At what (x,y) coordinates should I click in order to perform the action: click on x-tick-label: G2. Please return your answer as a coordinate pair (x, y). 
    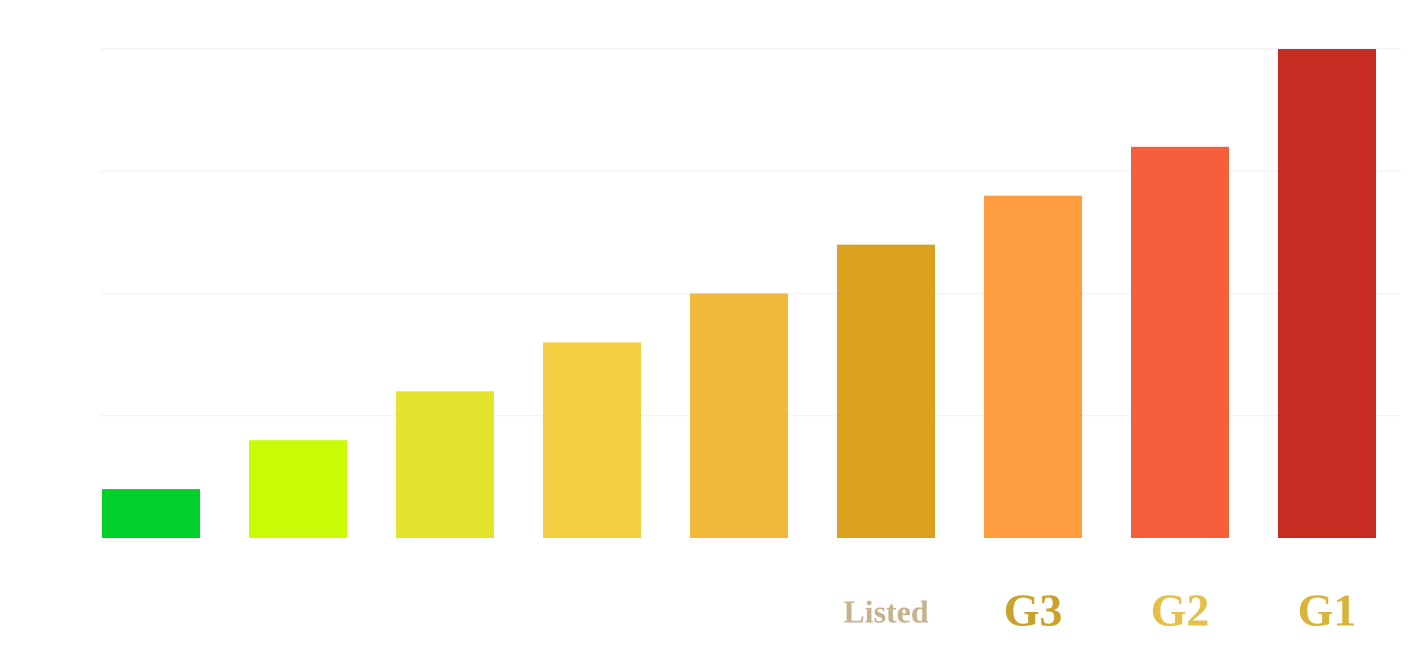
    Looking at the image, I should click on (1180, 610).